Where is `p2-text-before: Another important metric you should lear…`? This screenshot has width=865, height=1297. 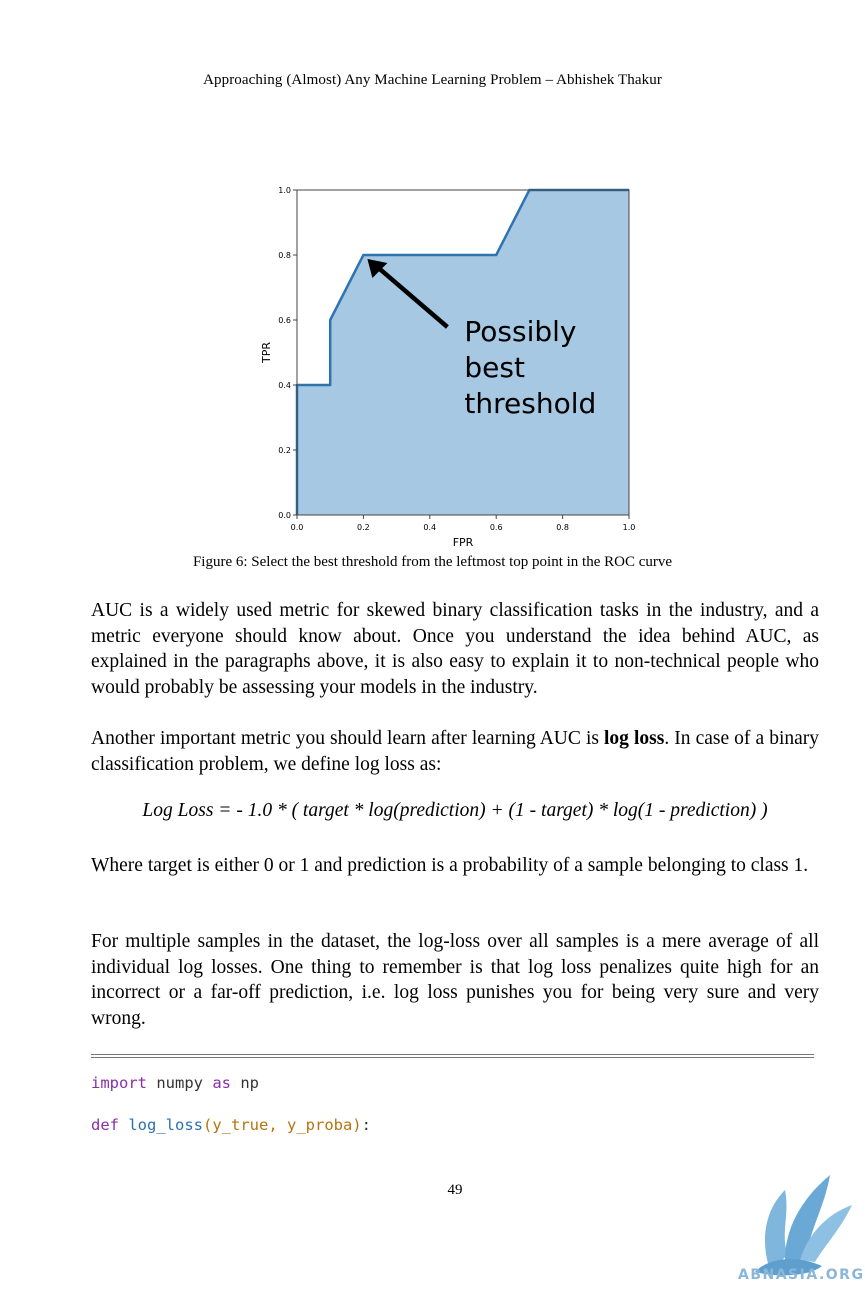 p2-text-before: Another important metric you should lear… is located at coordinates (348, 738).